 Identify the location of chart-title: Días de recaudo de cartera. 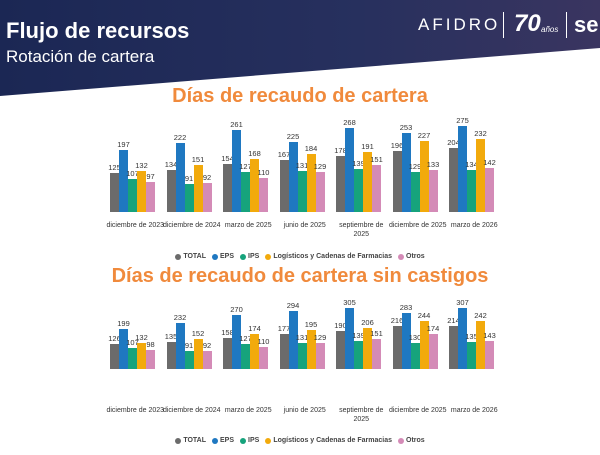
(300, 96).